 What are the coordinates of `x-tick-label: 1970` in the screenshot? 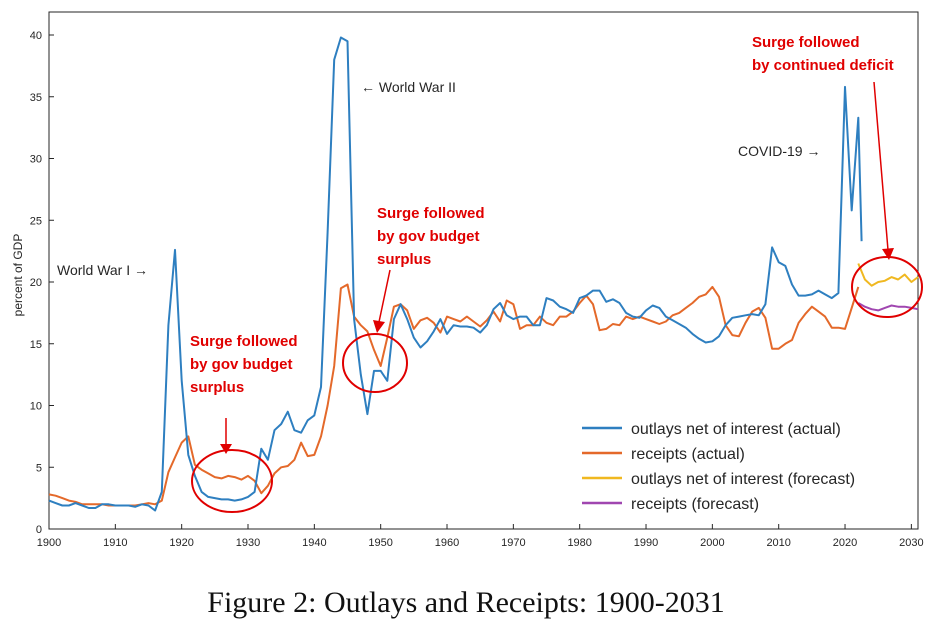 It's located at (513, 543).